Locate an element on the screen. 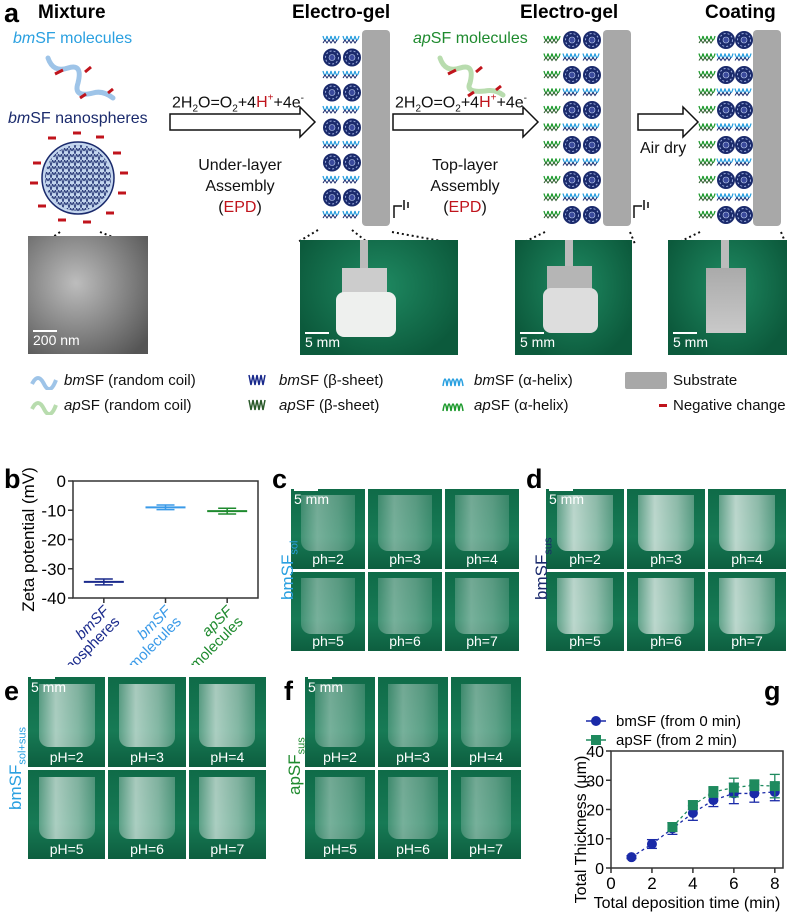  vial-photo: pH=5 is located at coordinates (67, 814).